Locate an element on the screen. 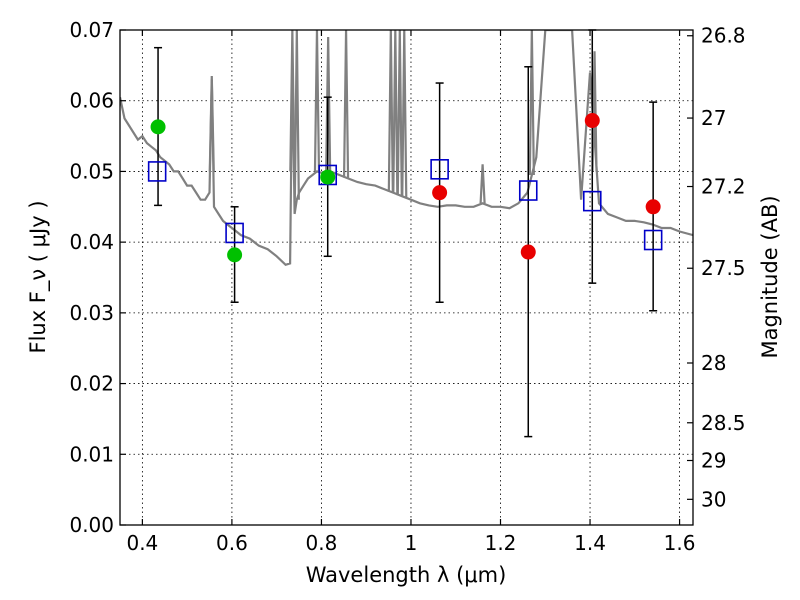  x-tick-labels: 0.4 0.6 0.8 1 1.2 1.4 1.6 is located at coordinates (410, 543).